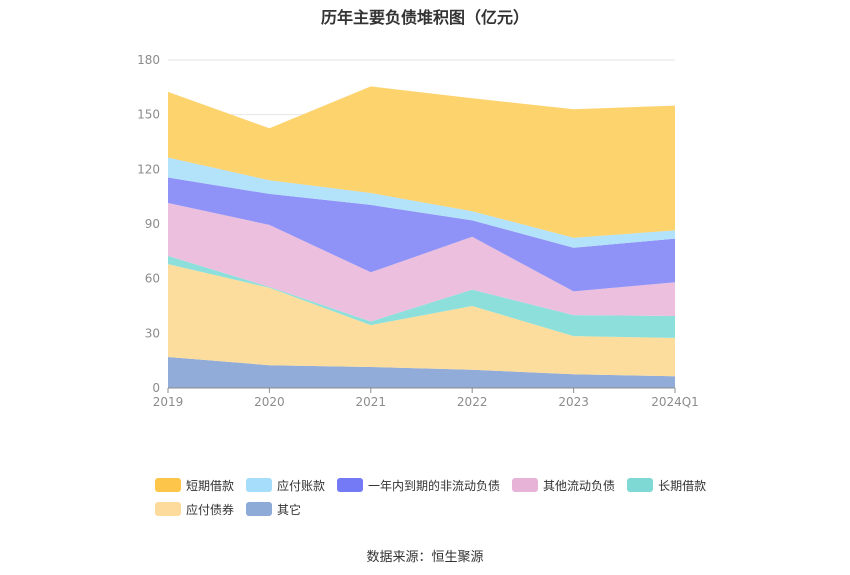 This screenshot has width=850, height=575. I want to click on area-其它, so click(421, 372).